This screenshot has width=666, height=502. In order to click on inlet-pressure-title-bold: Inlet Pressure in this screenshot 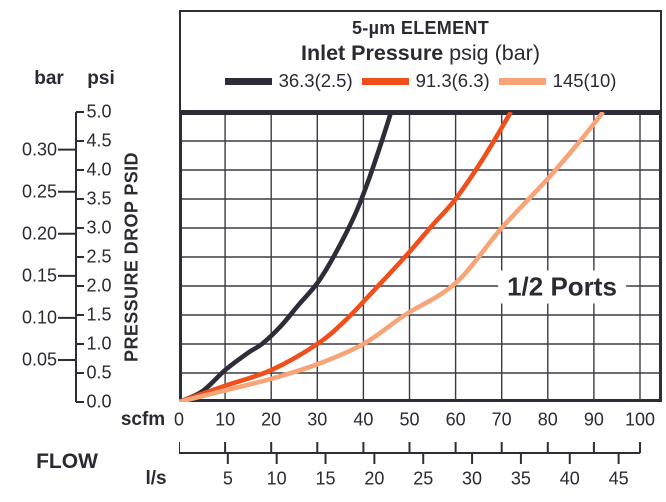, I will do `click(372, 53)`.